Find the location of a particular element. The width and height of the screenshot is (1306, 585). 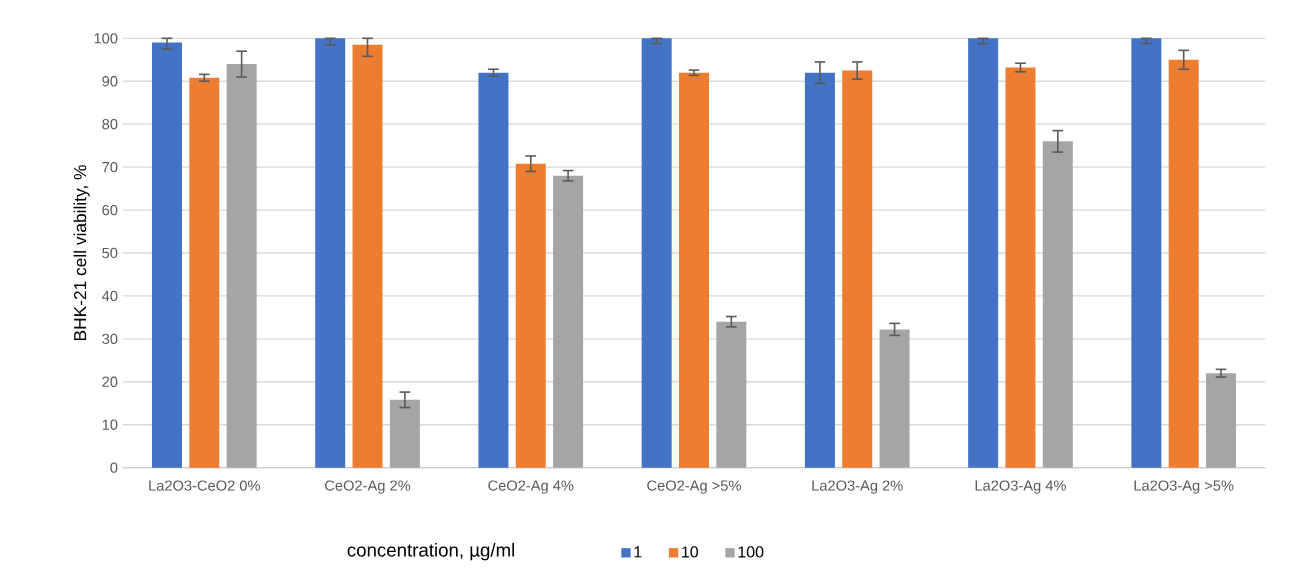

x-tick-label: CeO2-Ag 2% is located at coordinates (368, 487).